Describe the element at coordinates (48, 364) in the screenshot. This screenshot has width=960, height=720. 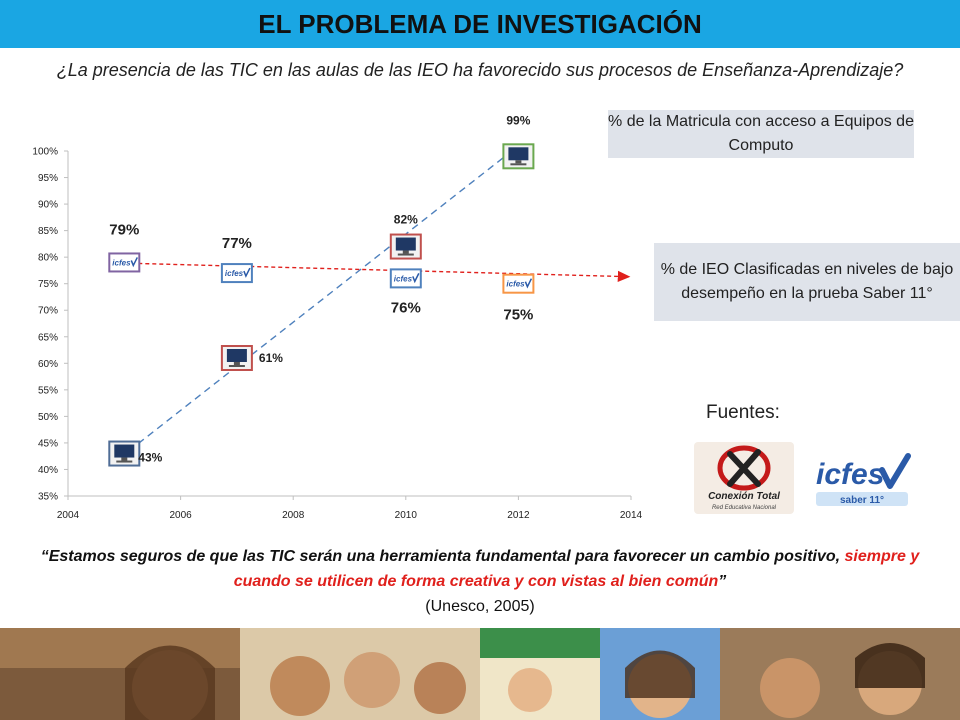
I see `y-tick-label: 60%` at that location.